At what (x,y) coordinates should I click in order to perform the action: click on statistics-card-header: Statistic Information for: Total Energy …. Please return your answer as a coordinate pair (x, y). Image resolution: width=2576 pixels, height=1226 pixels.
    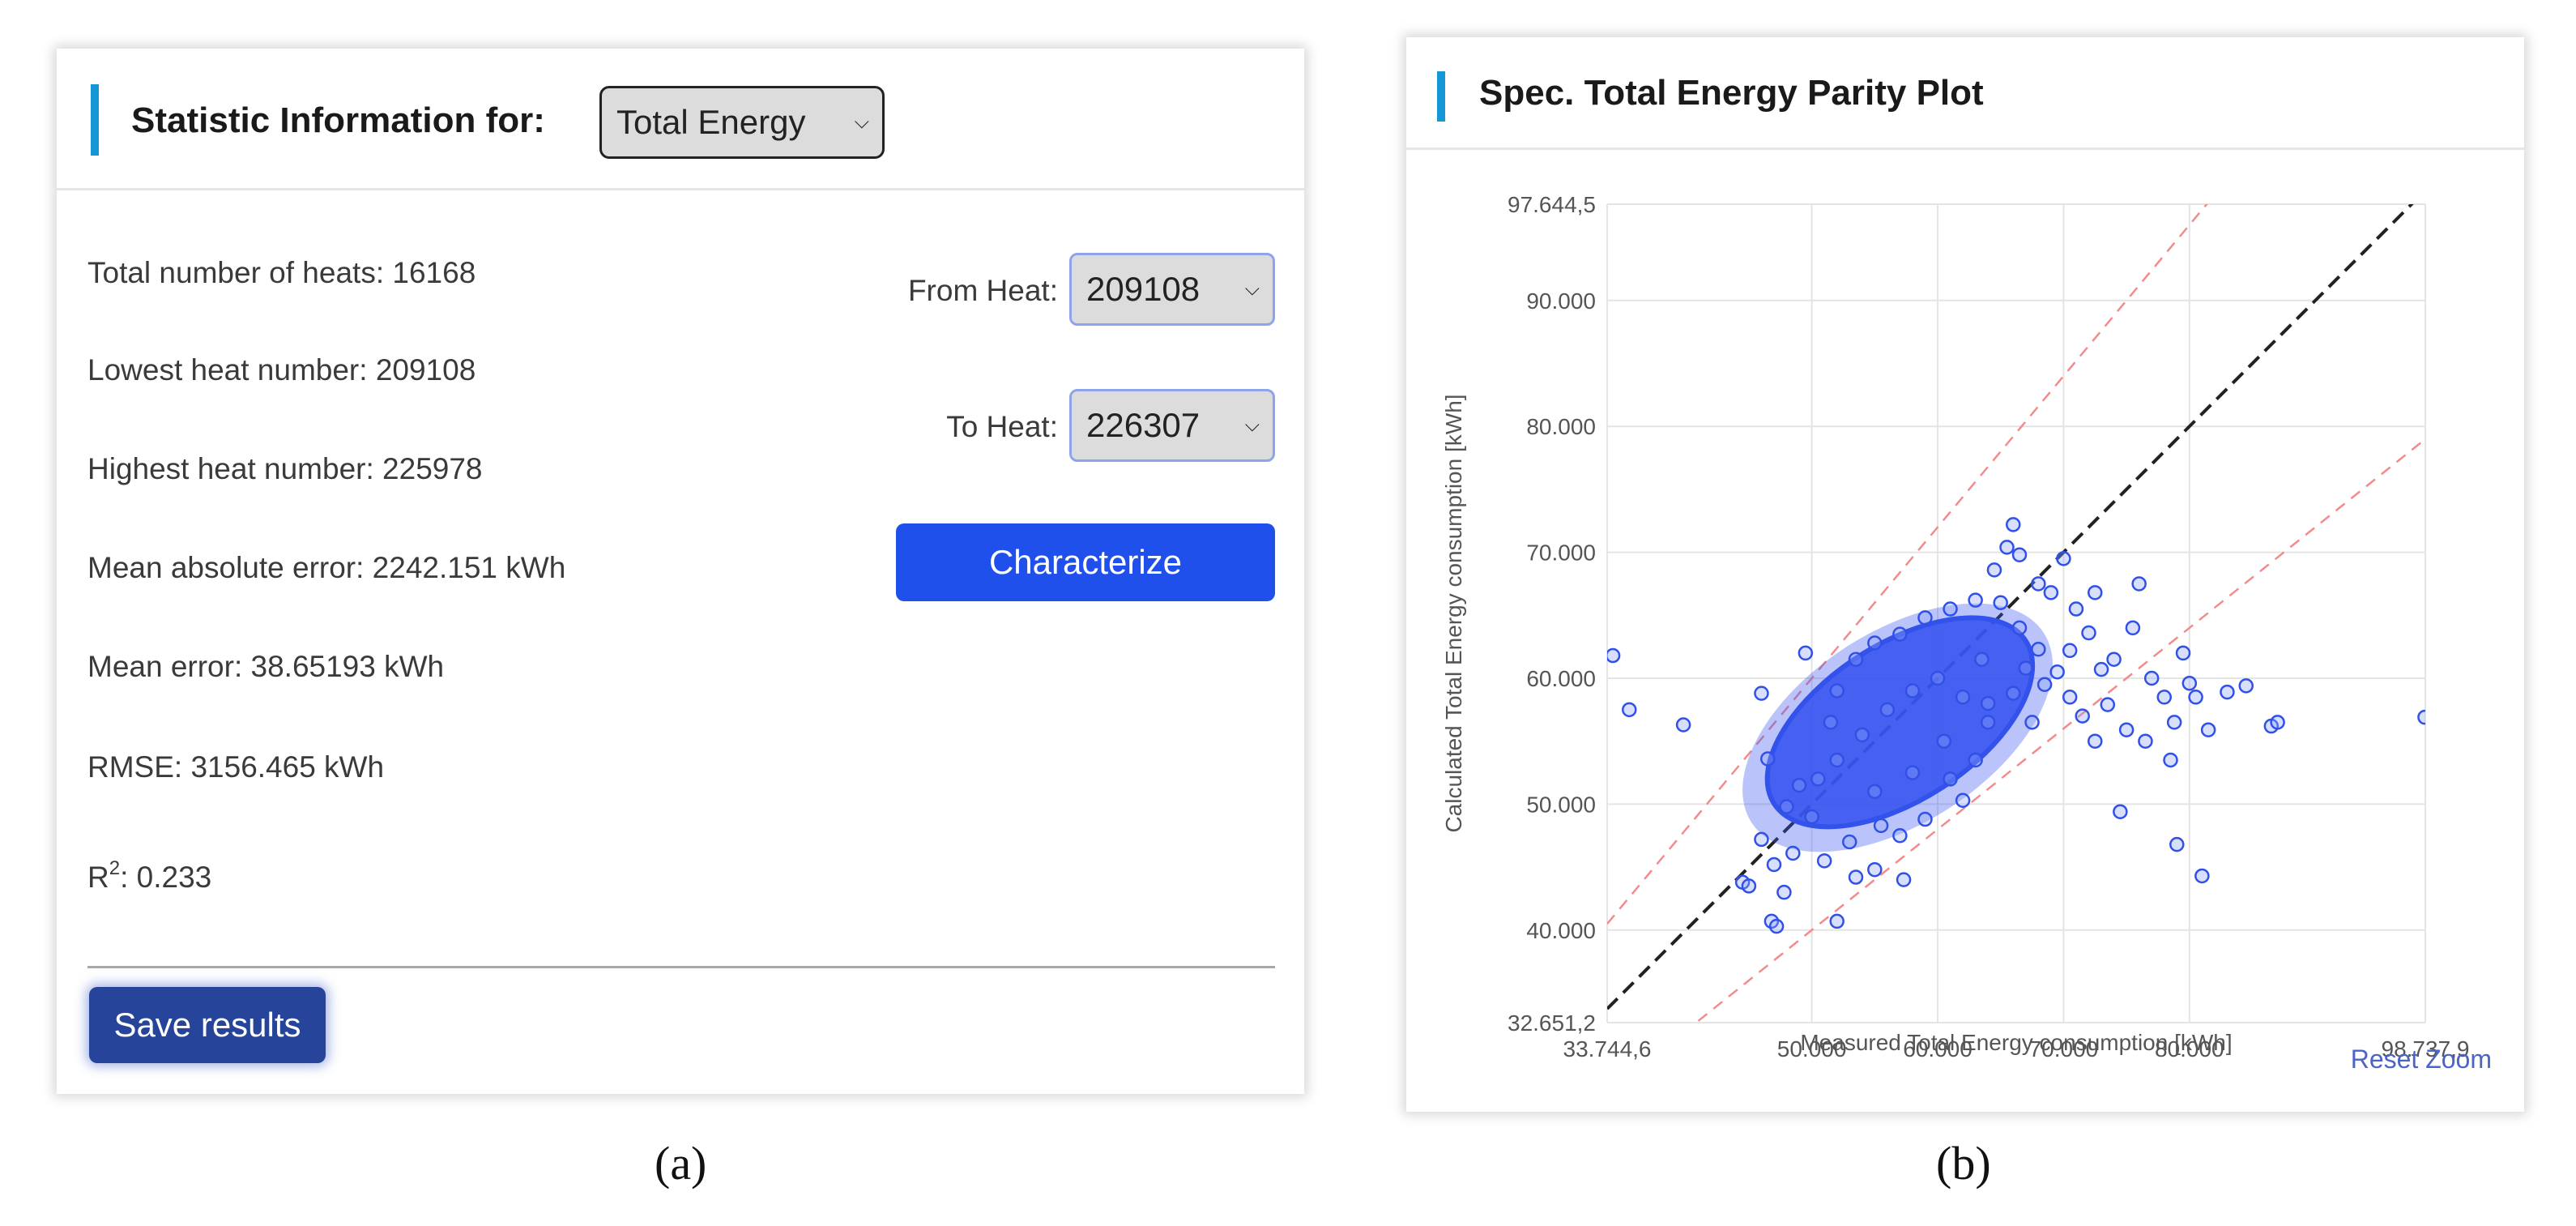
    Looking at the image, I should click on (681, 119).